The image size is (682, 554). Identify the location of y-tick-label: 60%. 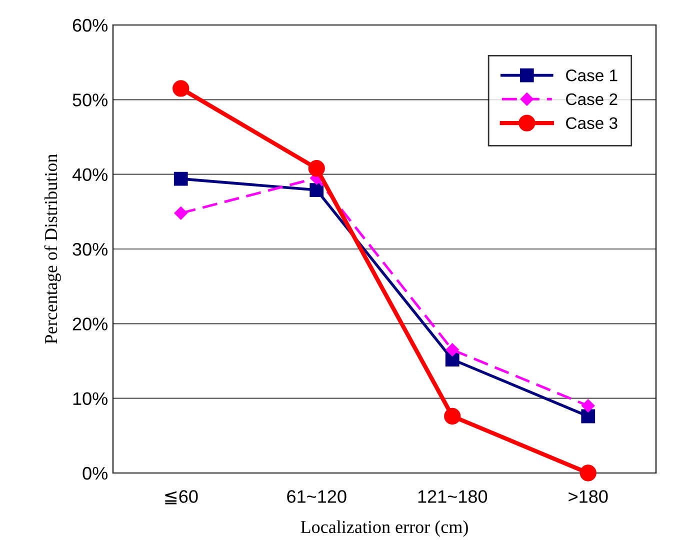
(90, 25).